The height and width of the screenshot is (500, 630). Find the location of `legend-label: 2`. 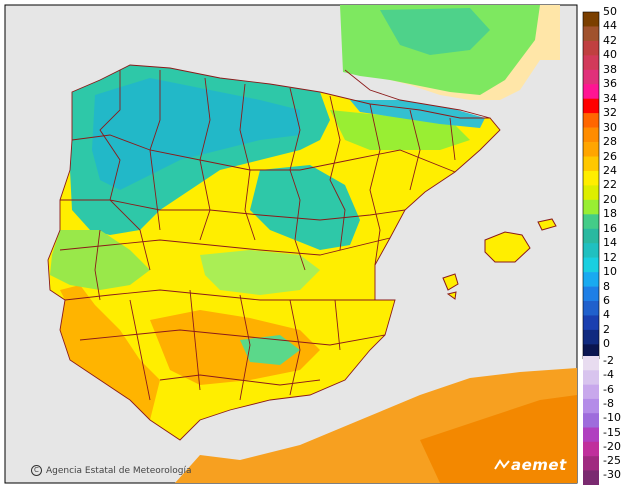

legend-label: 2 is located at coordinates (606, 329).